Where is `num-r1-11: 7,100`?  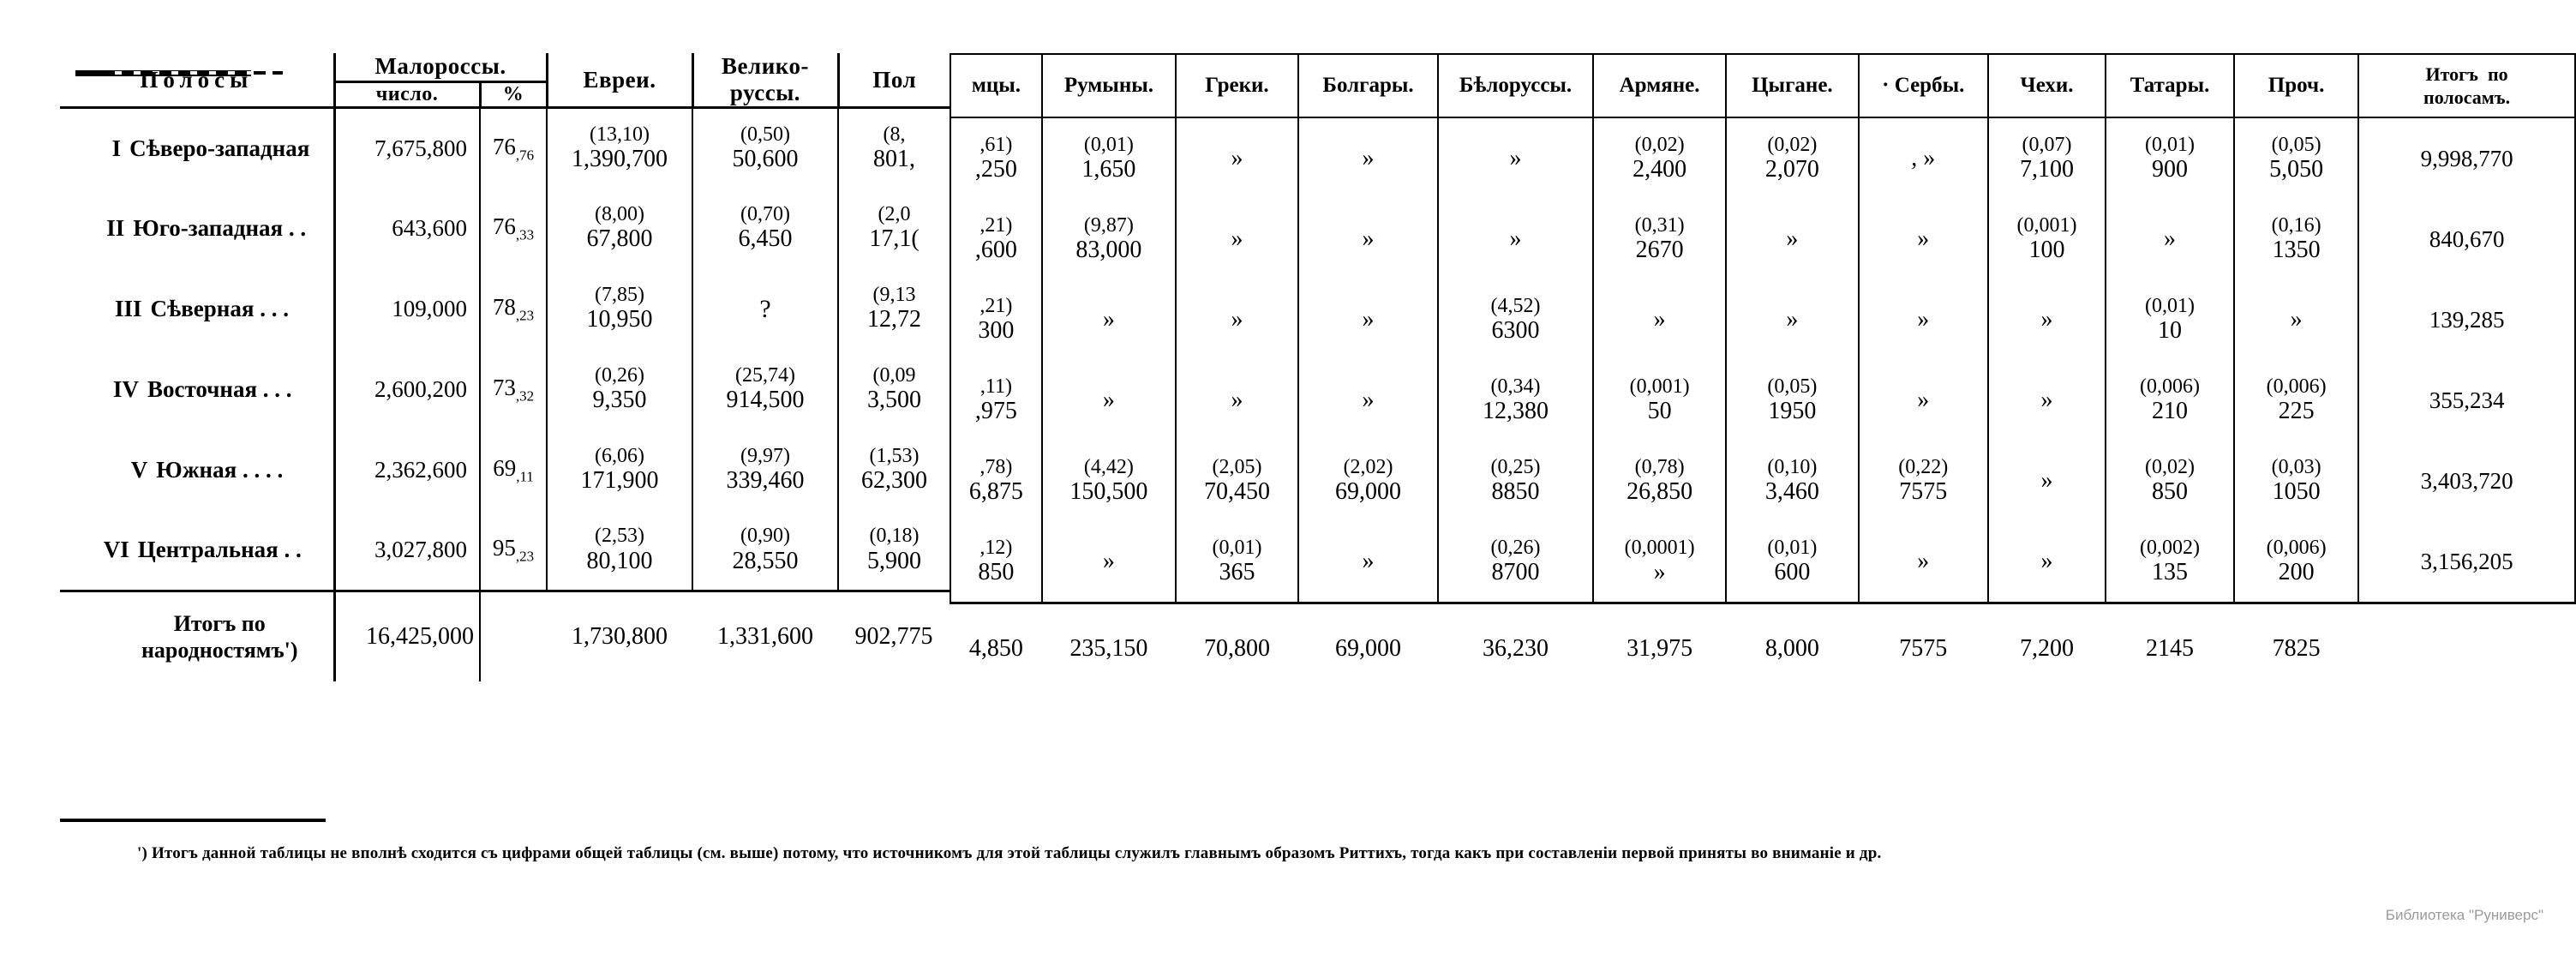
num-r1-11: 7,100 is located at coordinates (2046, 169).